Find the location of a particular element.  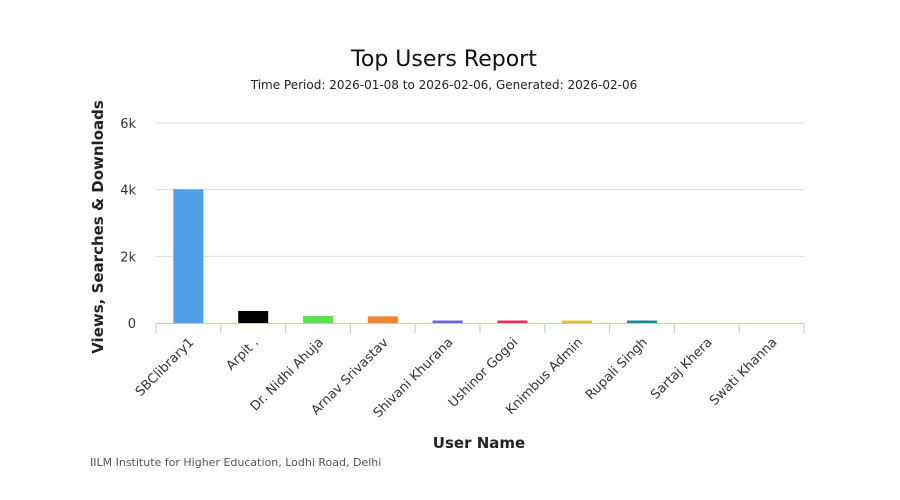

y-tick-label: 6k is located at coordinates (128, 124).